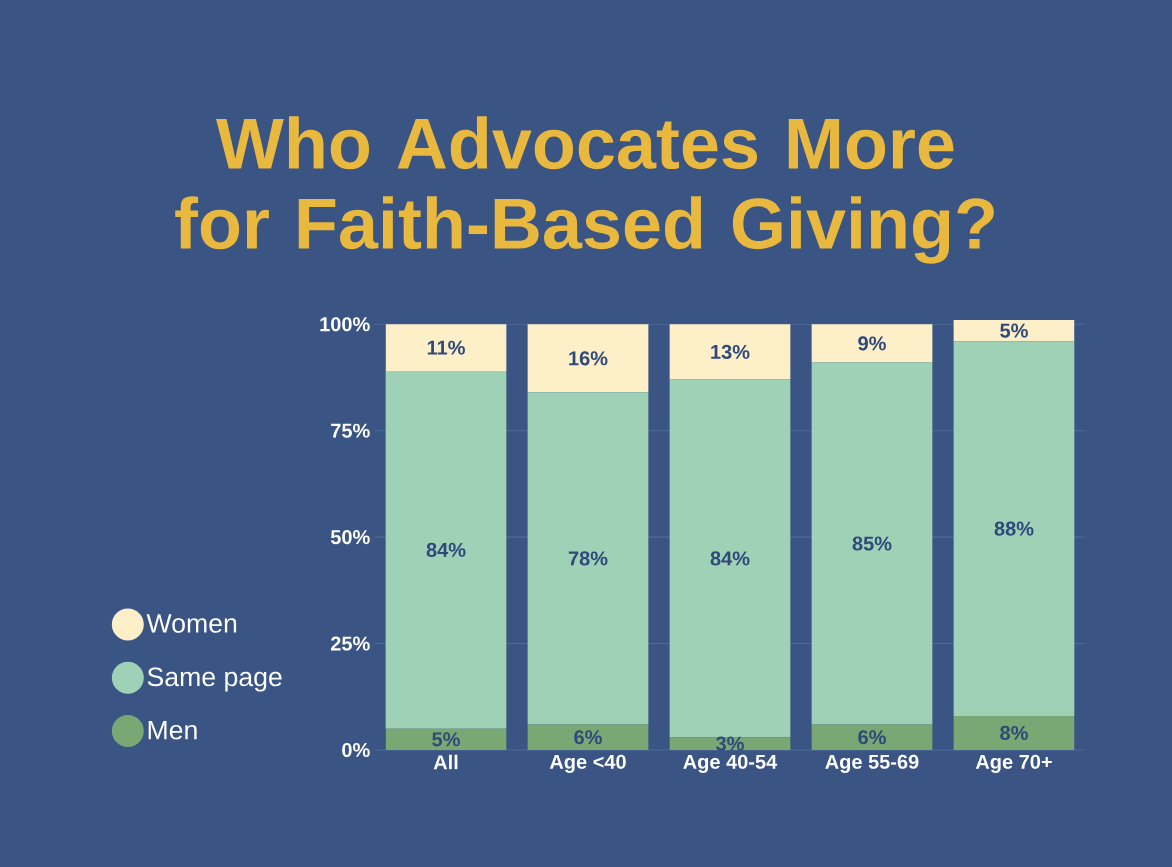  I want to click on data-label: 16%, so click(588, 358).